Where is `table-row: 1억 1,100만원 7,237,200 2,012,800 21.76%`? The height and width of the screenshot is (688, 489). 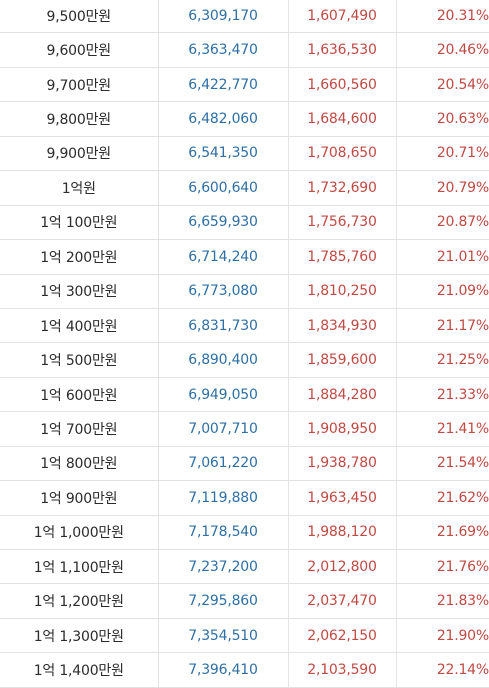 table-row: 1억 1,100만원 7,237,200 2,012,800 21.76% is located at coordinates (244, 566).